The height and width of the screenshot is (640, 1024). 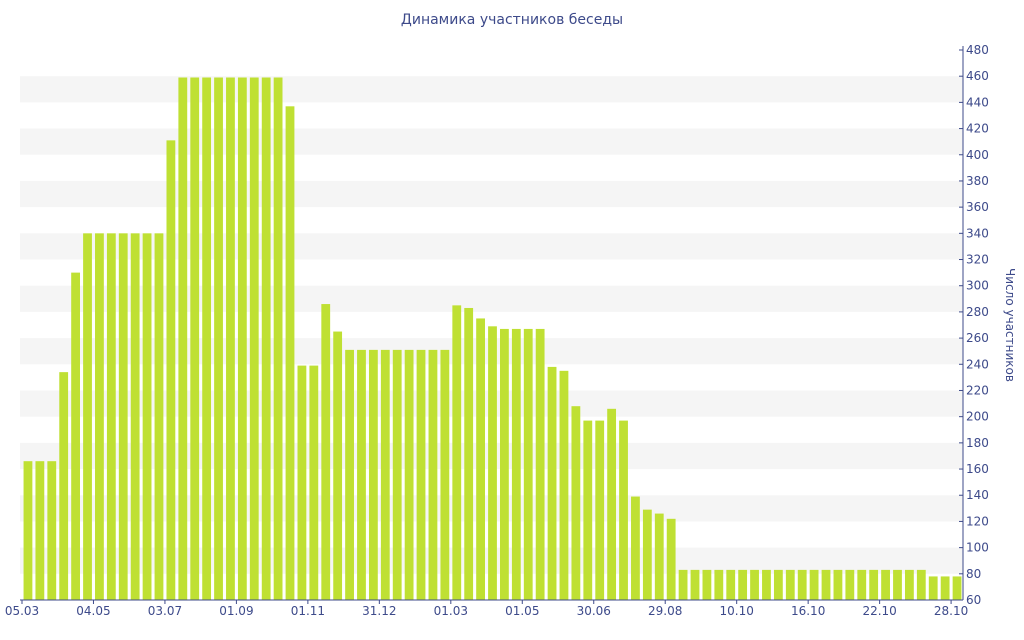 What do you see at coordinates (977, 181) in the screenshot?
I see `y-tick-label: 380` at bounding box center [977, 181].